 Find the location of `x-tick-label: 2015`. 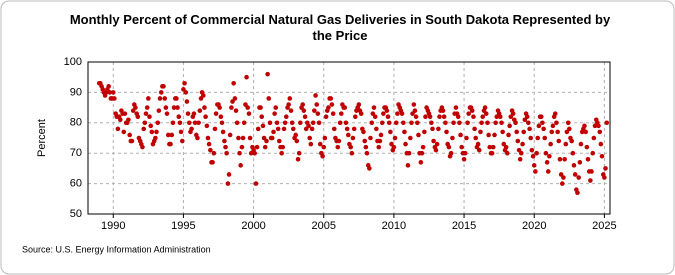

x-tick-label: 2015 is located at coordinates (464, 226).